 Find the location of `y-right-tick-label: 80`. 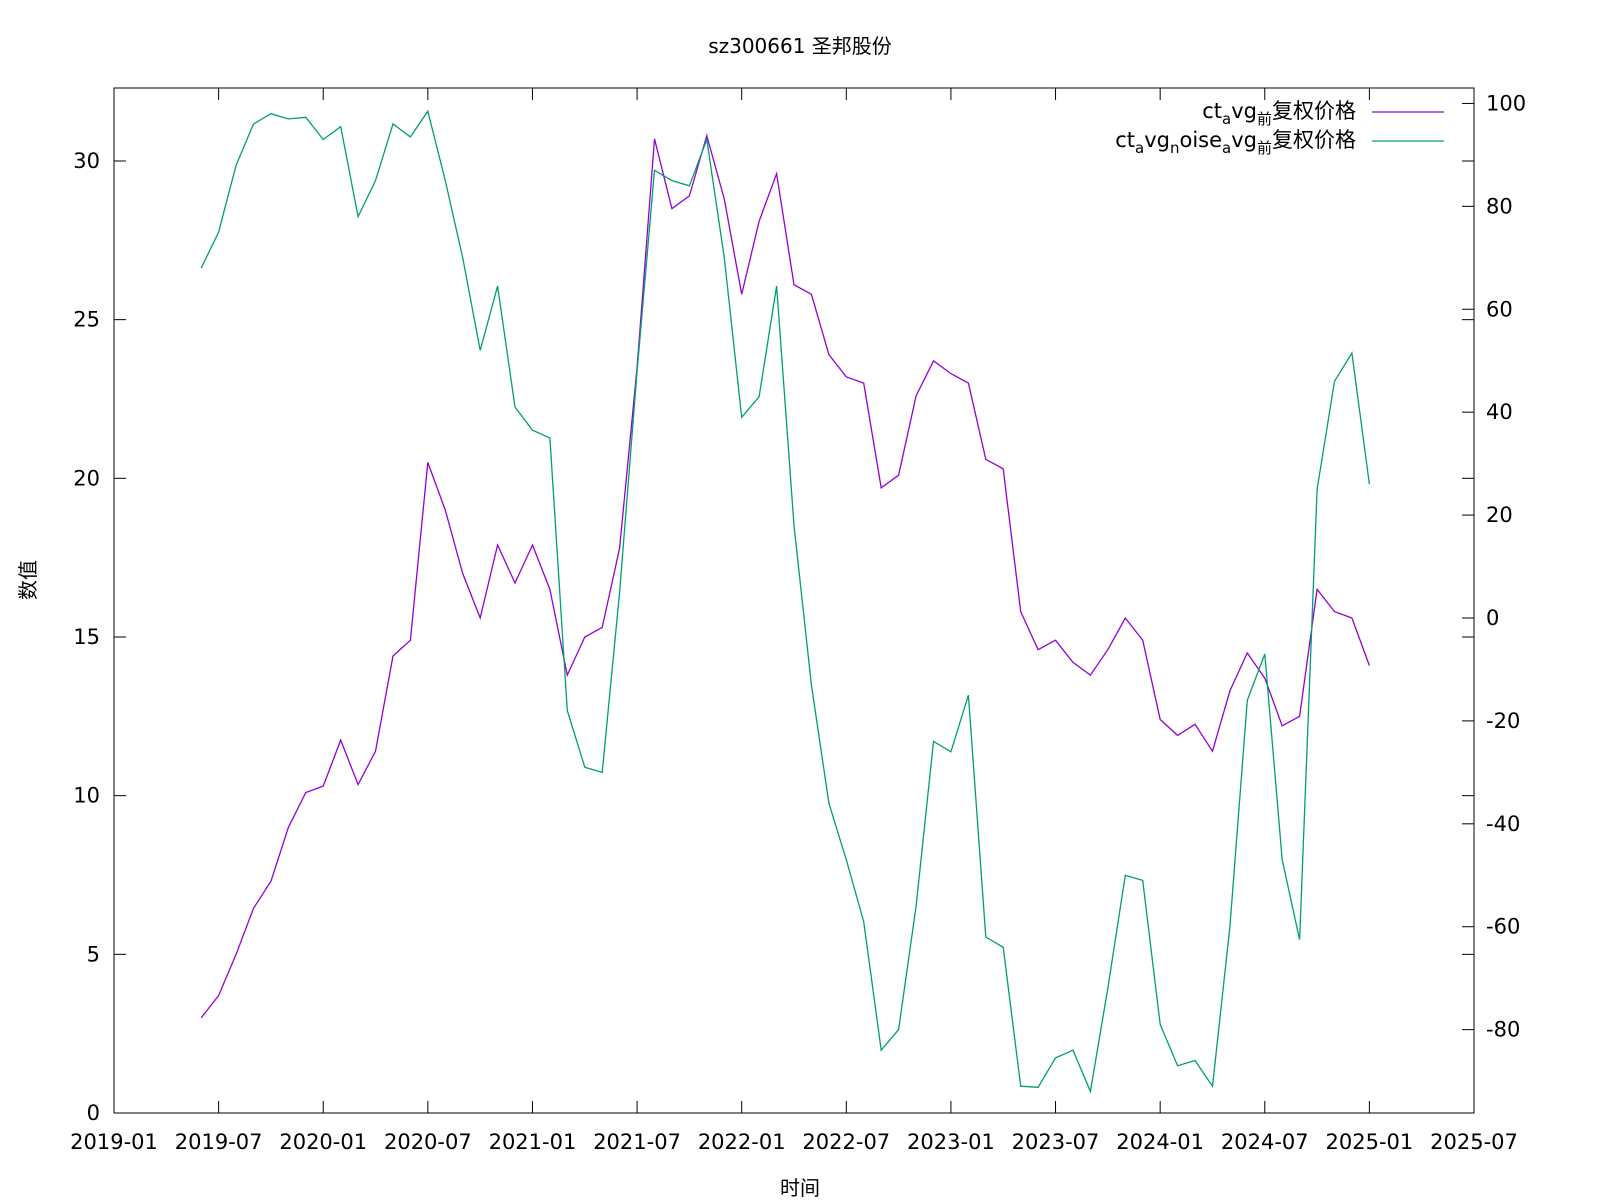

y-right-tick-label: 80 is located at coordinates (1499, 206).